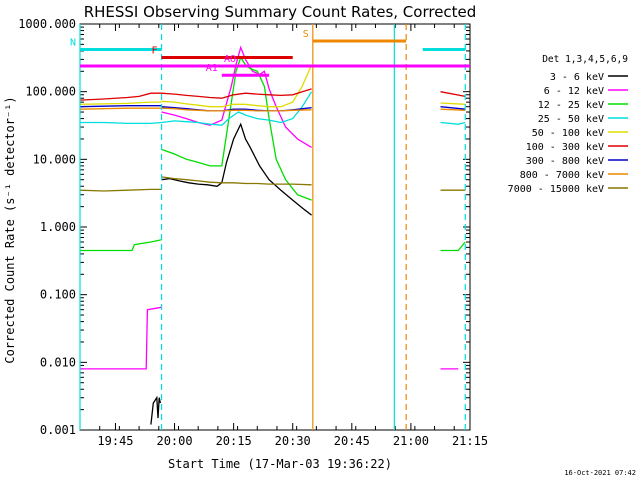  I want to click on legend-item-label: 3 - 6 keV, so click(577, 77).